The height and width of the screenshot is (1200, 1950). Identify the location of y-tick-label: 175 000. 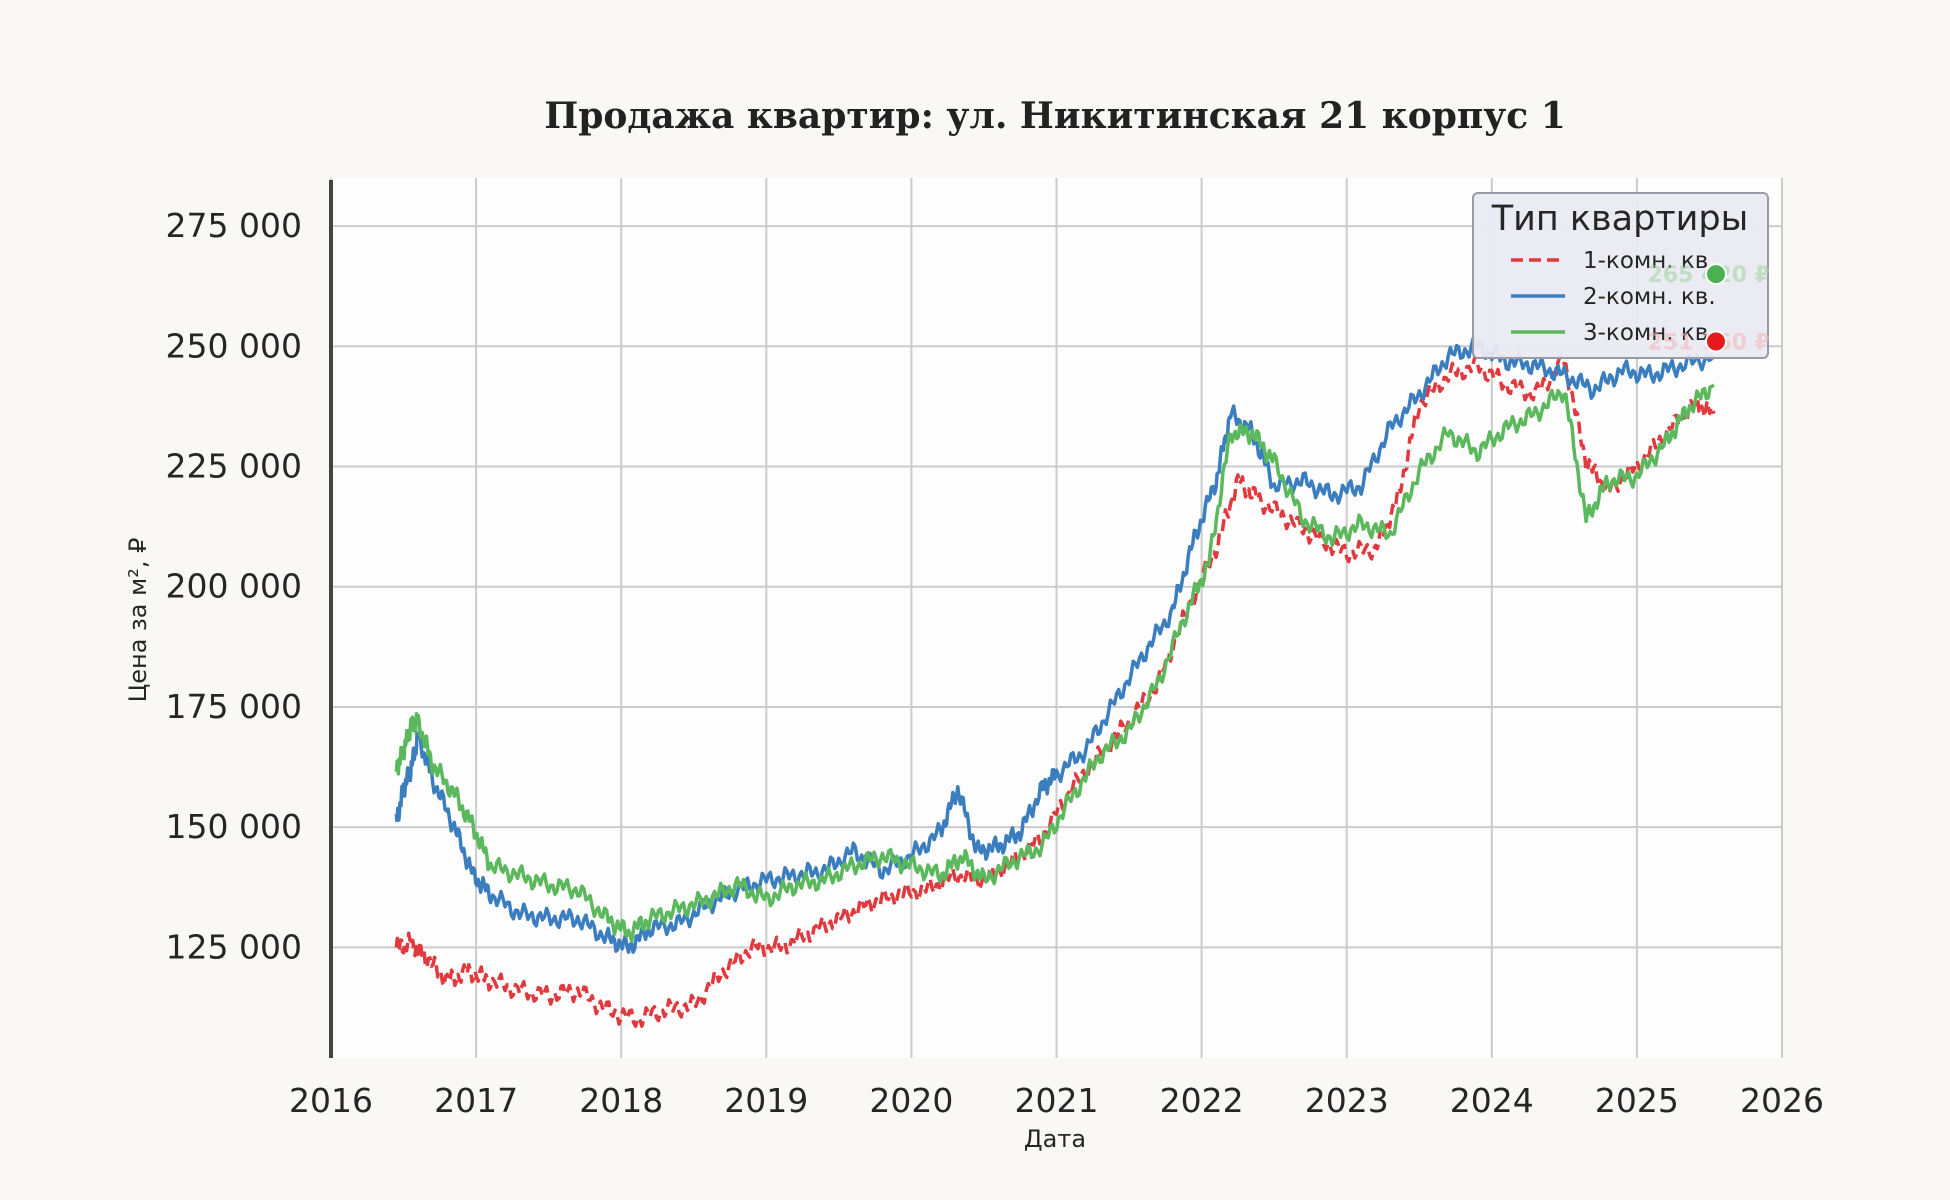
(234, 706).